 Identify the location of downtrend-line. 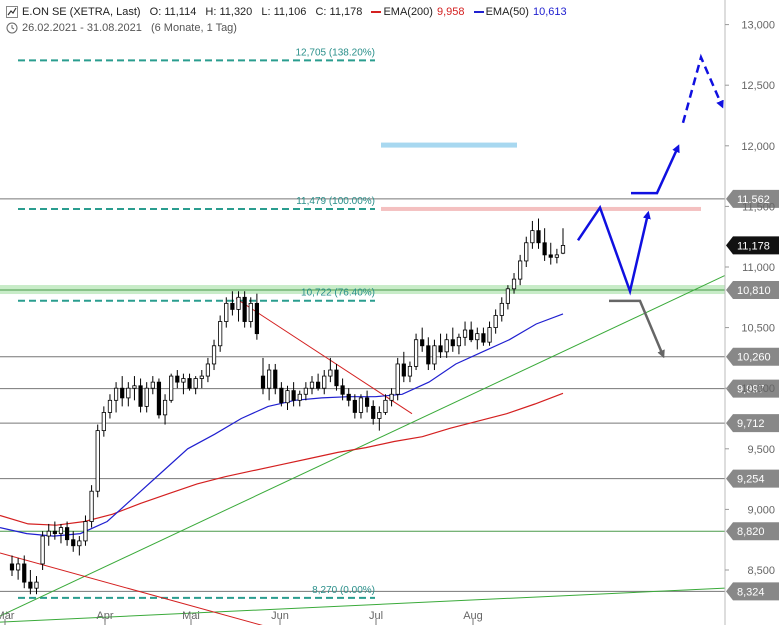
(131, 588).